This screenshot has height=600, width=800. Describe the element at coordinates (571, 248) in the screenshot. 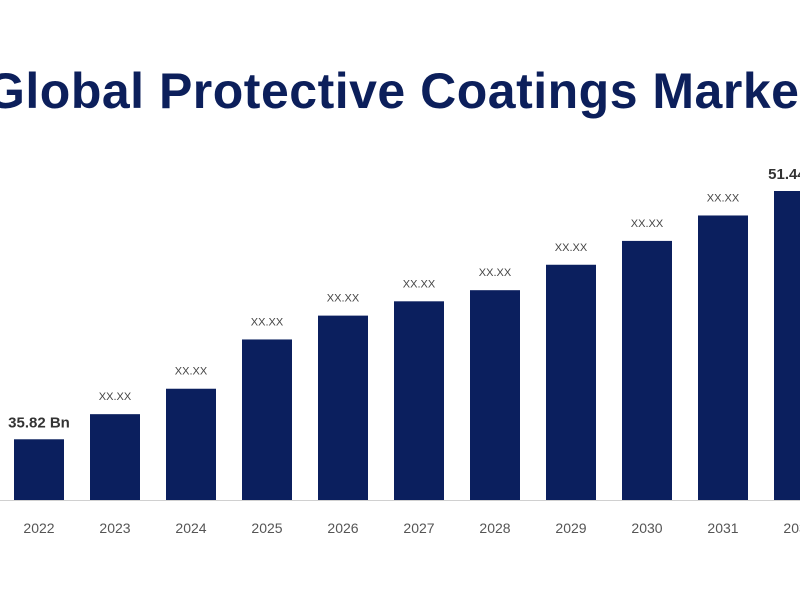

I see `data-label-2029: XX.XX` at that location.